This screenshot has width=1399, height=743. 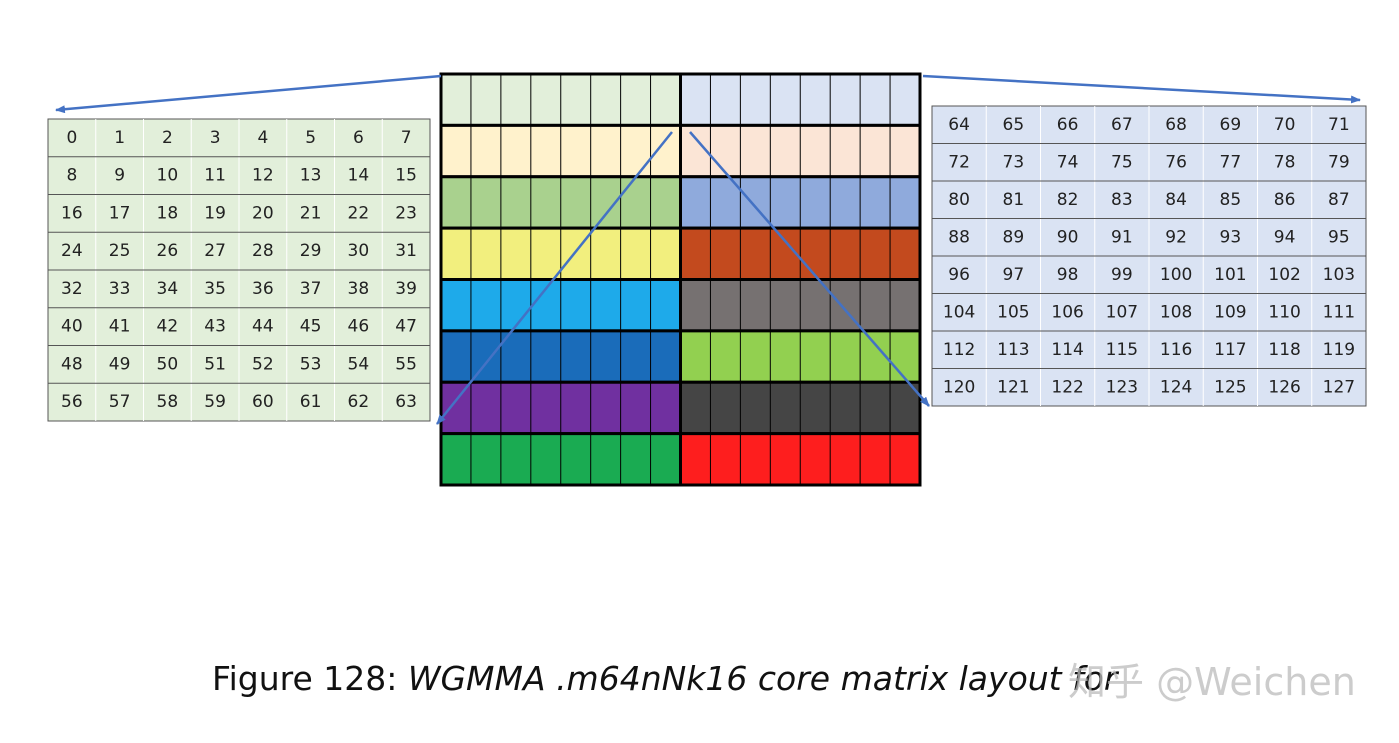 I want to click on cell: 41, so click(x=120, y=327).